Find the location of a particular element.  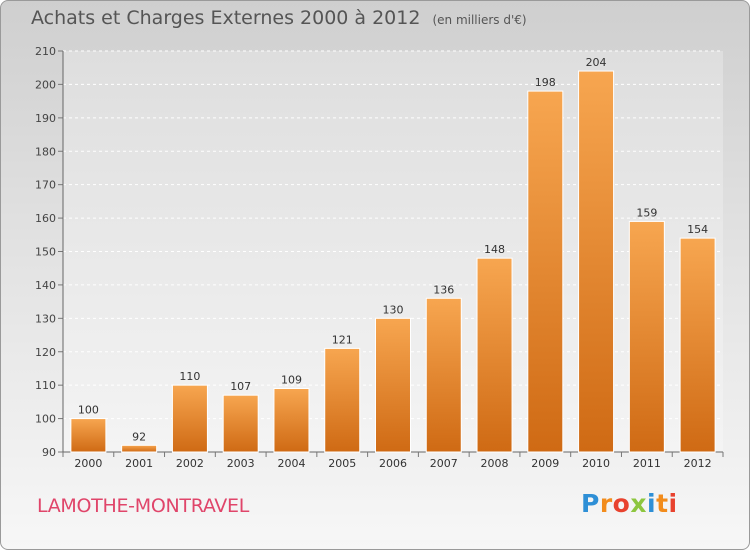

data-label: 159 is located at coordinates (646, 212).